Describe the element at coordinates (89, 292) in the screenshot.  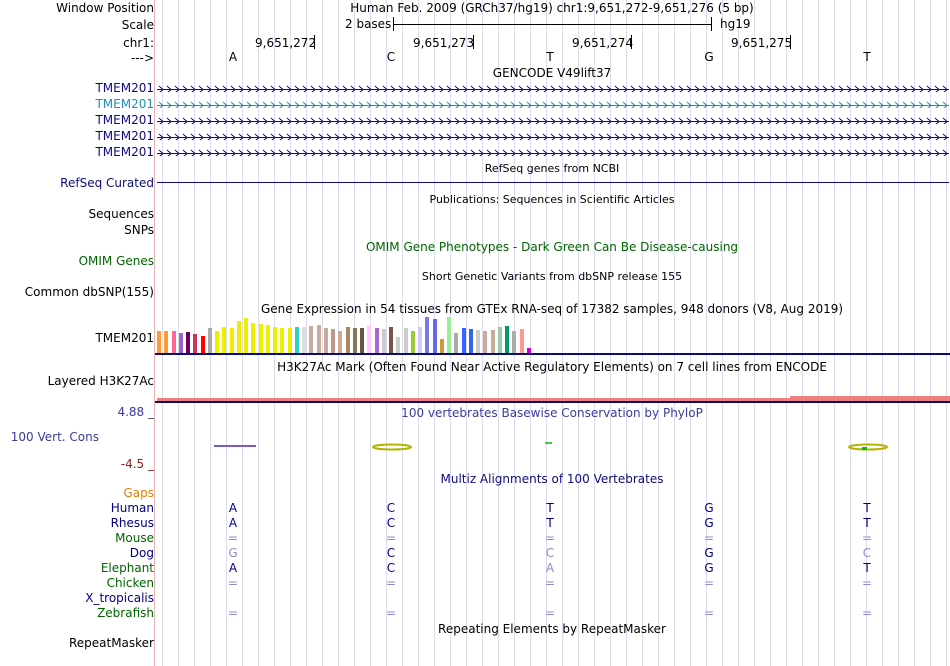
I see `dbsnp-label: Common dbSNP(155)` at that location.